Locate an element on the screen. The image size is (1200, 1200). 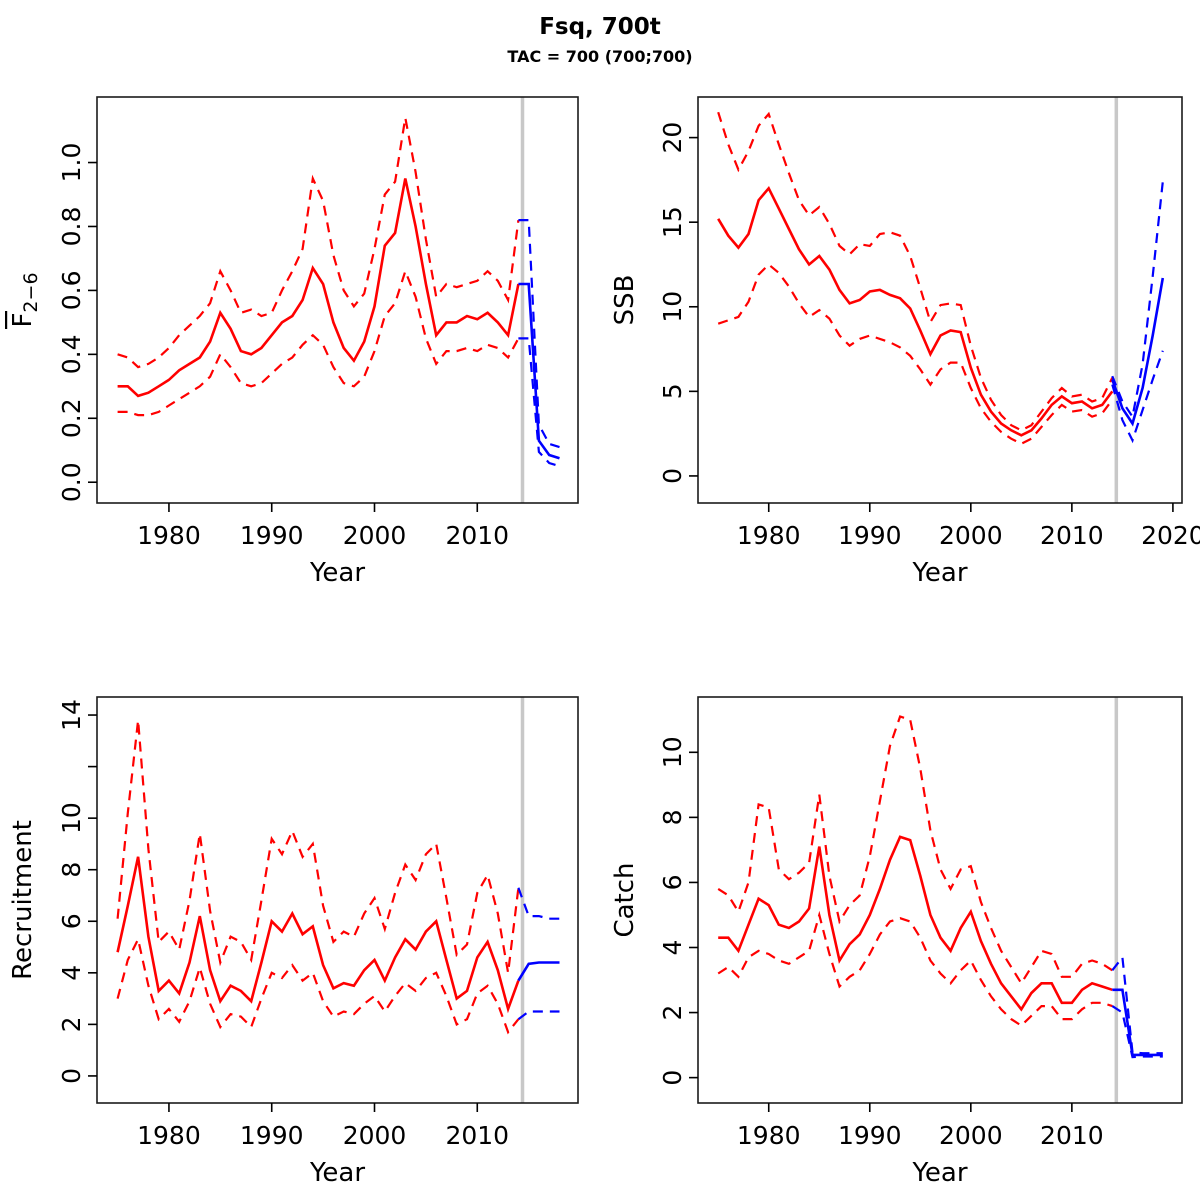
y-axis-label-base: F is located at coordinates (23, 320).